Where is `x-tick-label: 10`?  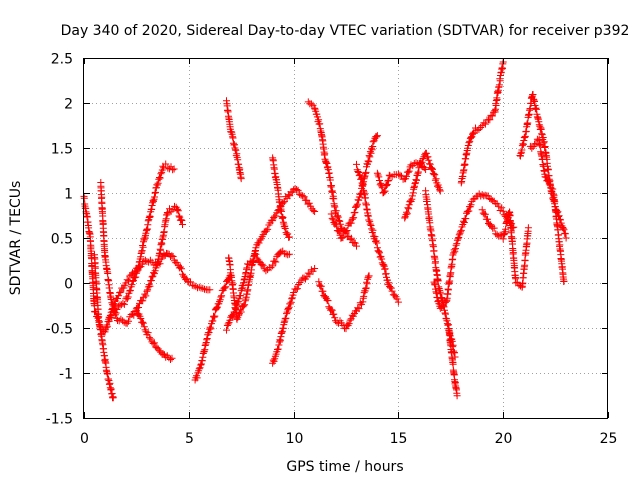
x-tick-label: 10 is located at coordinates (295, 439).